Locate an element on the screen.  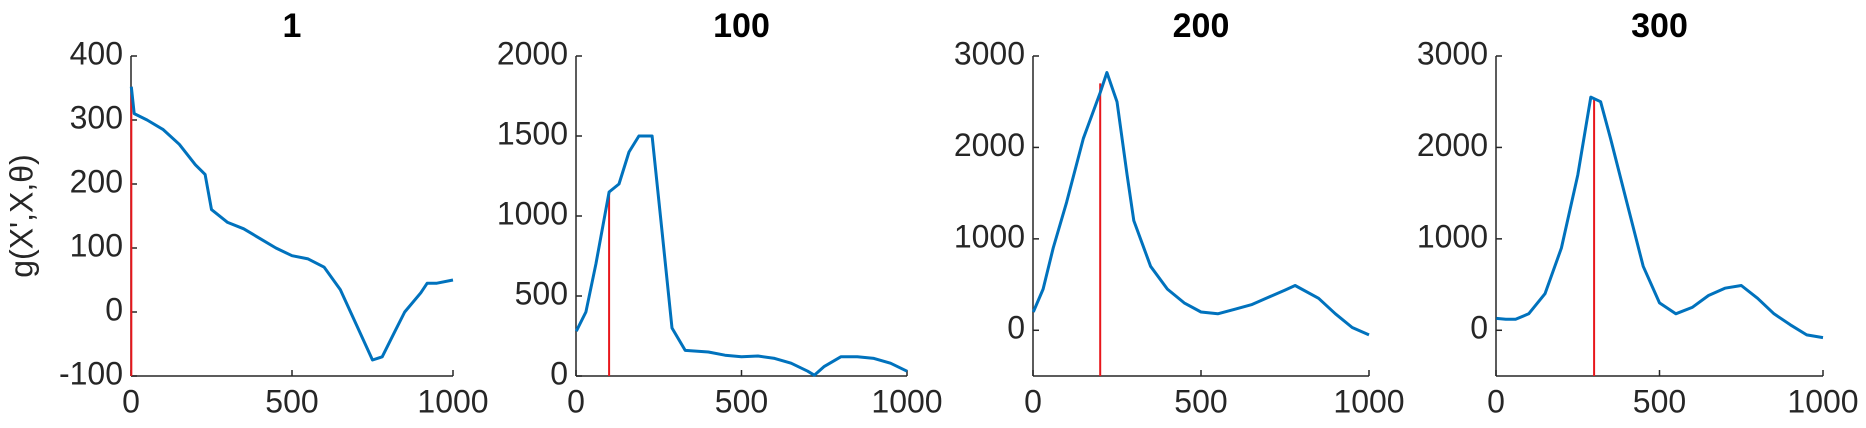
y-axis-label: g(X',X,θ) is located at coordinates (21, 215).